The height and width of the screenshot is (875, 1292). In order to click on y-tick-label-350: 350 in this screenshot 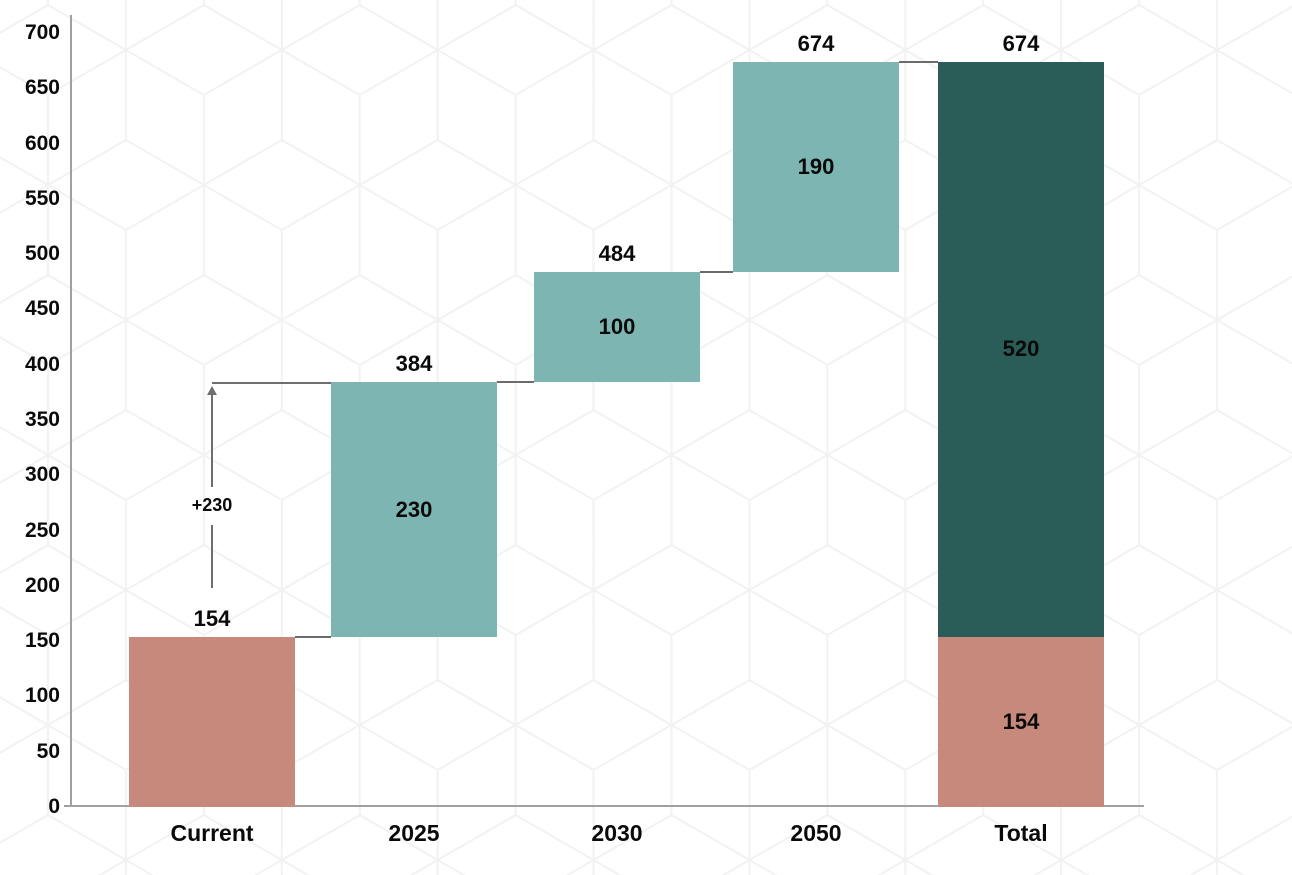, I will do `click(42, 419)`.